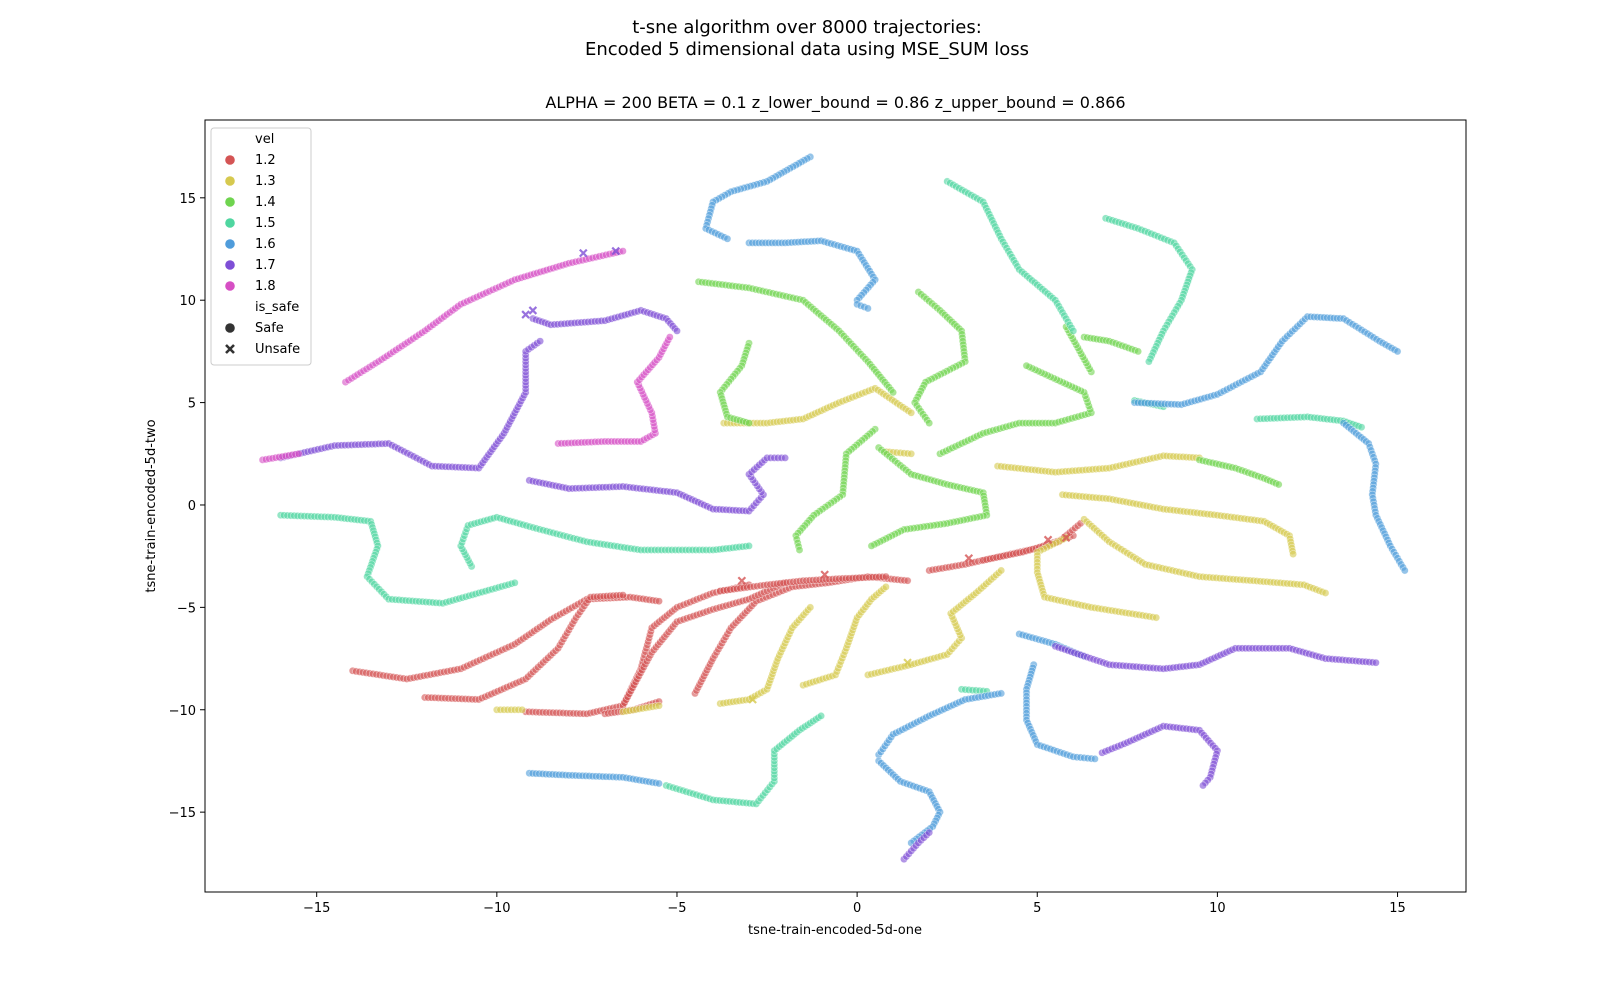 This screenshot has width=1614, height=992. I want to click on legend-unsafe-marker, so click(230, 349).